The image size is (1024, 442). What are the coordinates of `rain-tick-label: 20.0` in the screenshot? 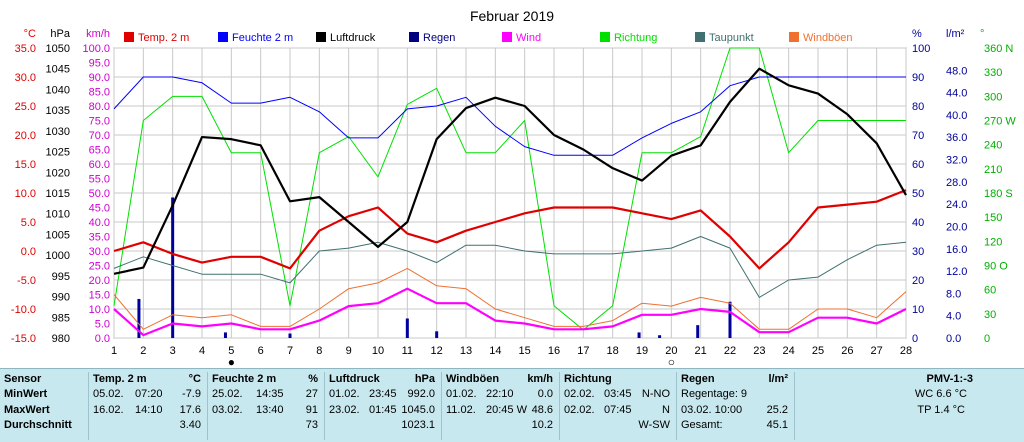 It's located at (956, 227).